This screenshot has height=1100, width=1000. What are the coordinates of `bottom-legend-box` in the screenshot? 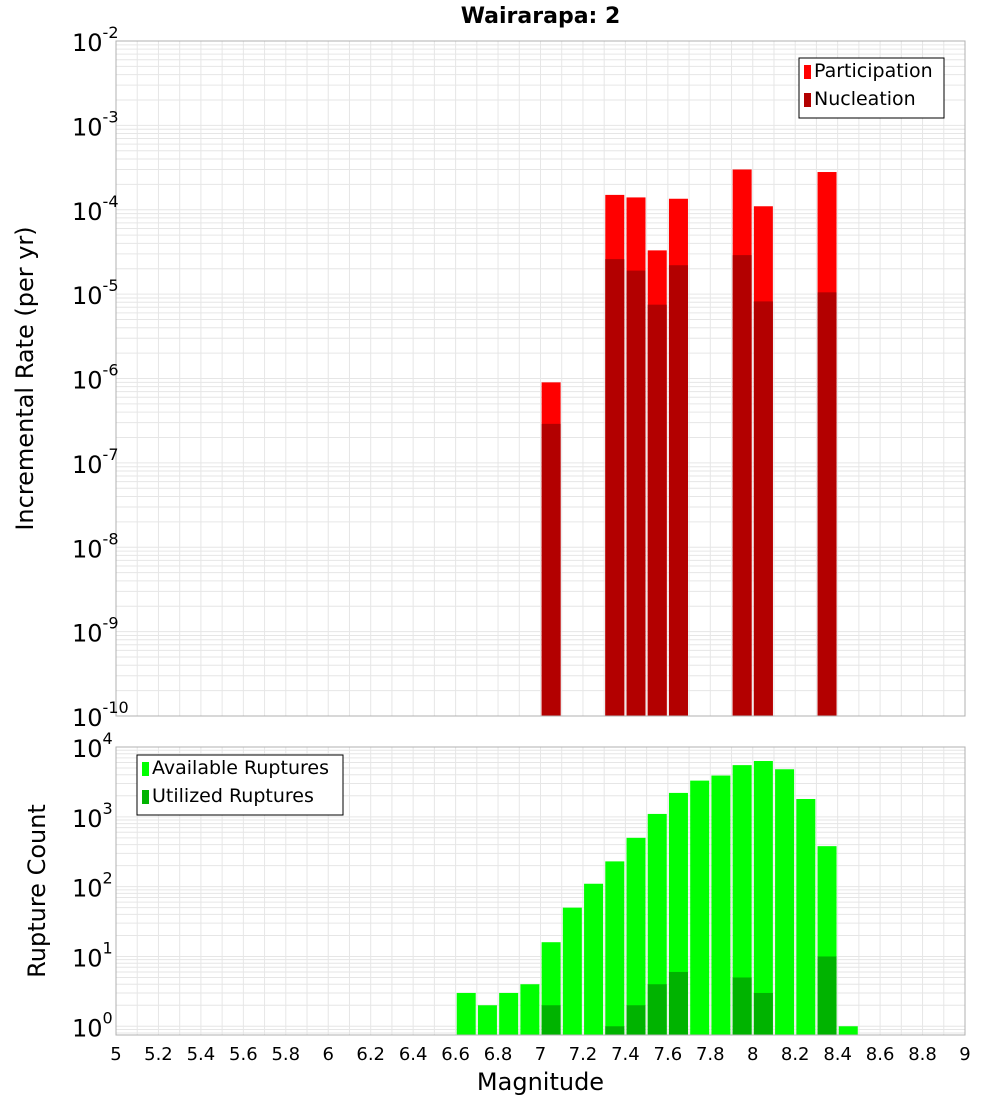 It's located at (240, 785).